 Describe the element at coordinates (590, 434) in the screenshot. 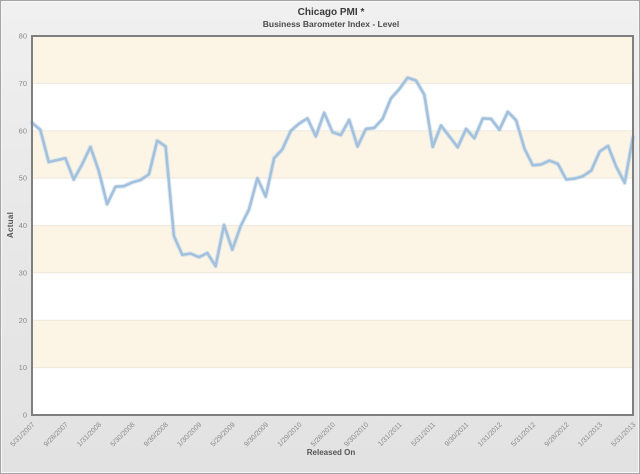

I see `x-tick-label: 1/31/2013` at that location.